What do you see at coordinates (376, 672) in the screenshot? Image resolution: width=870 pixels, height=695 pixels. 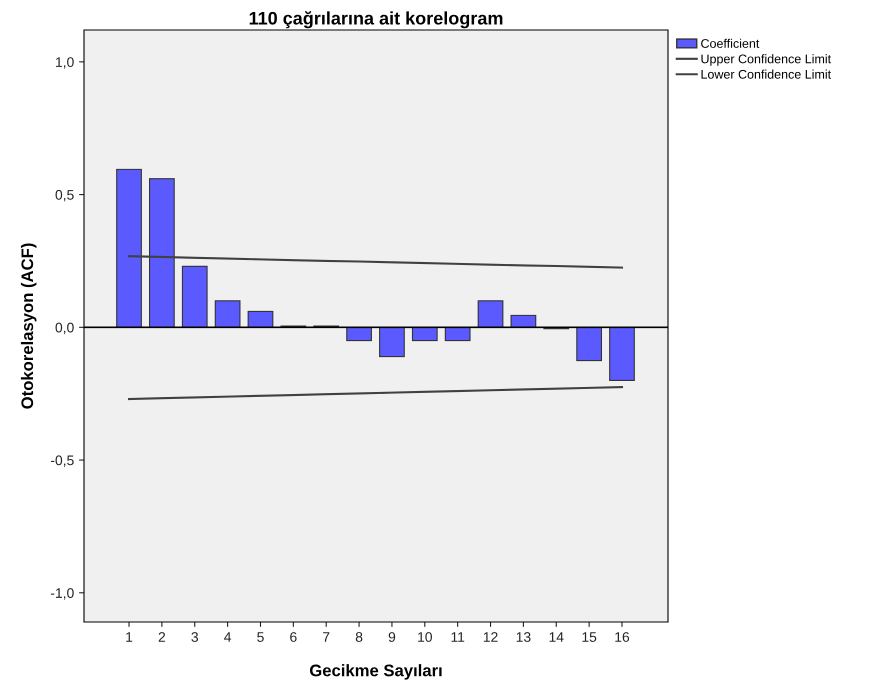 I see `x-axis-title: Gecikme Sayıları` at bounding box center [376, 672].